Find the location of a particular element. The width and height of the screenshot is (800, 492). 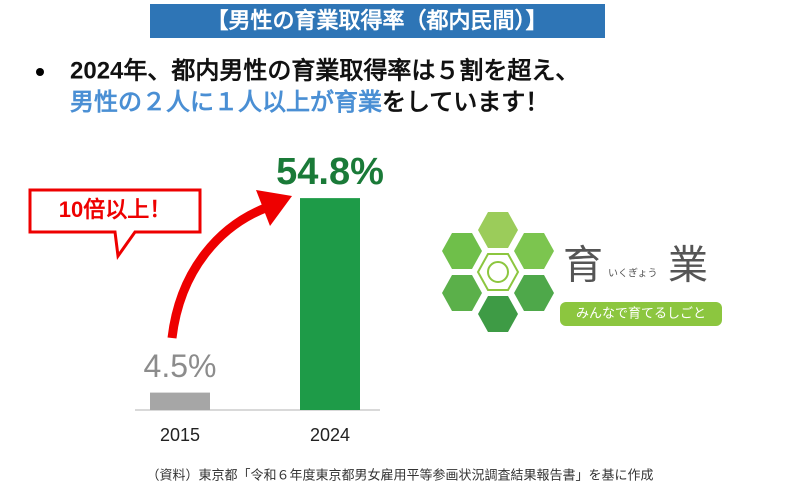

logo-band is located at coordinates (641, 314).